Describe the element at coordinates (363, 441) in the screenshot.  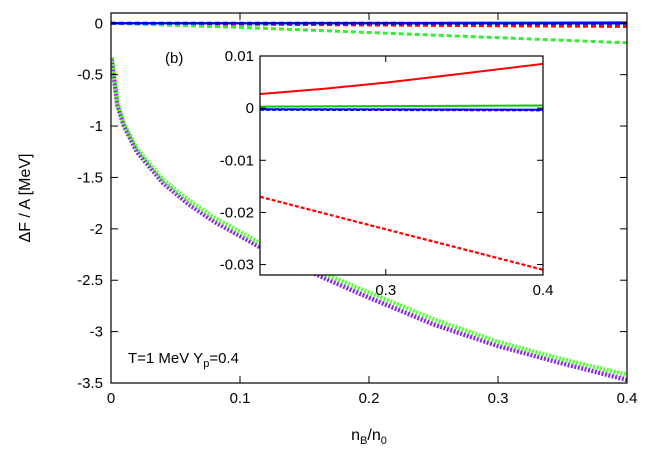
I see `x-axis-title-sub1: B` at that location.